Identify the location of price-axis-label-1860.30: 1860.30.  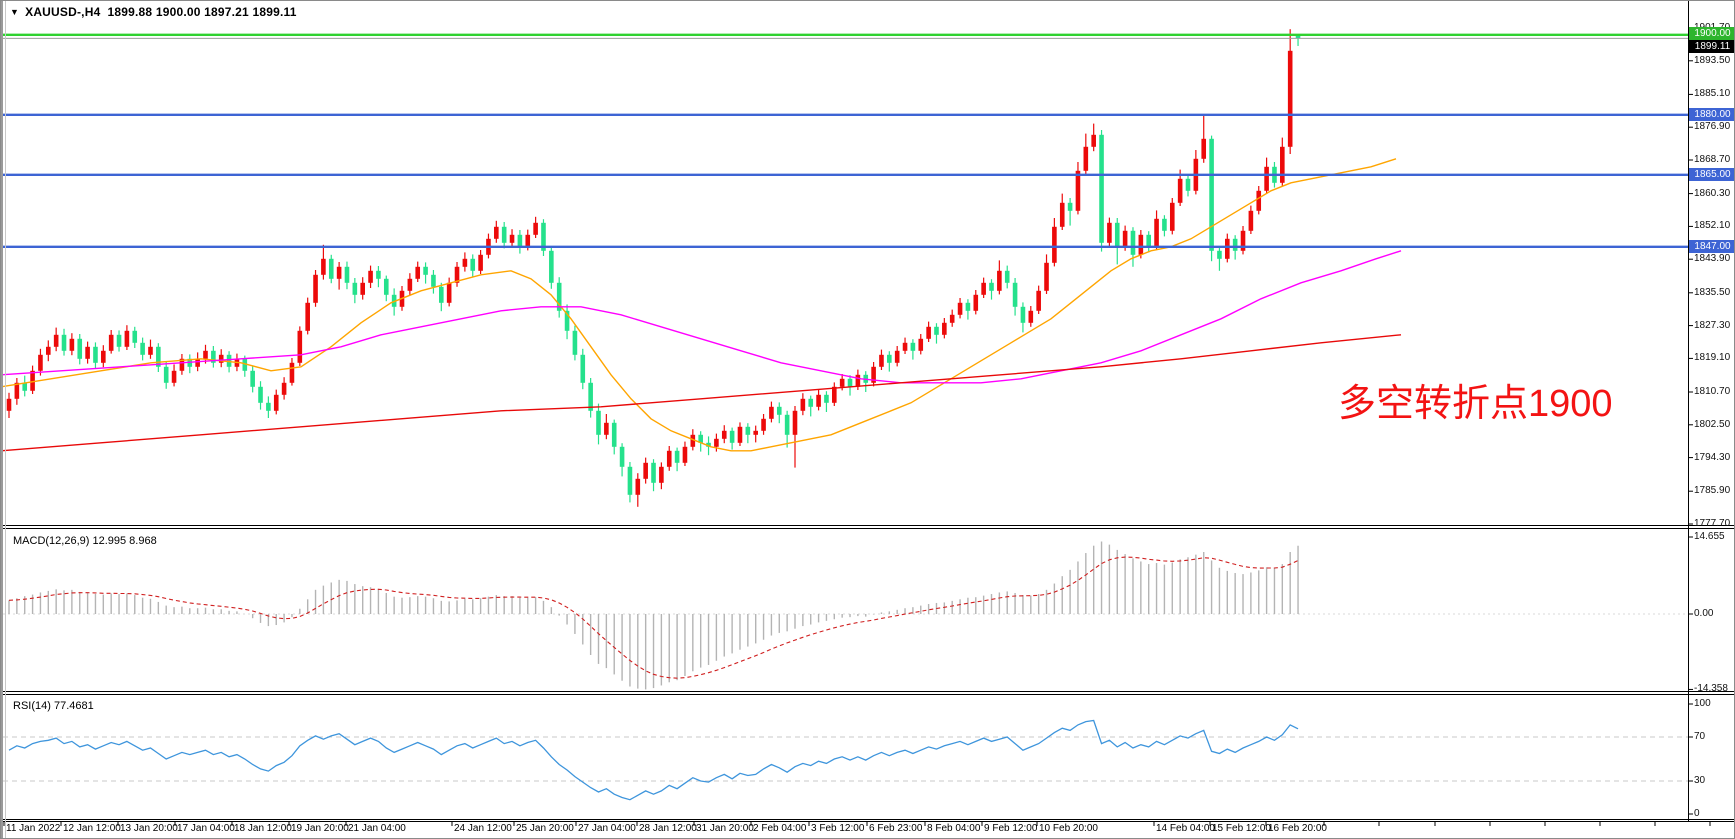
(1712, 193).